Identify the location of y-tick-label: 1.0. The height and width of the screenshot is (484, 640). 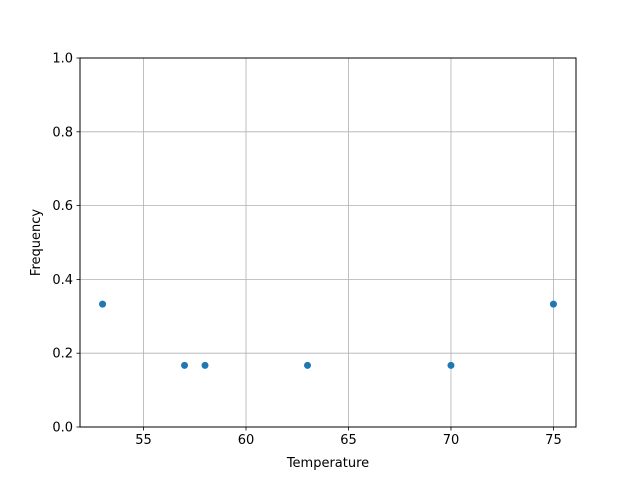
(62, 59).